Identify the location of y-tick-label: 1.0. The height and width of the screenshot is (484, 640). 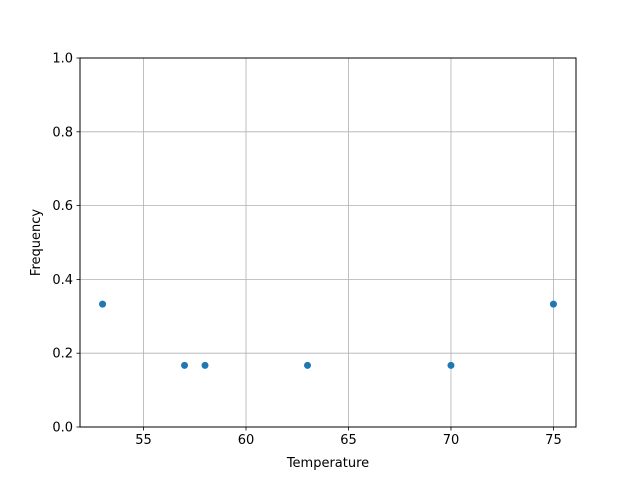
(62, 59).